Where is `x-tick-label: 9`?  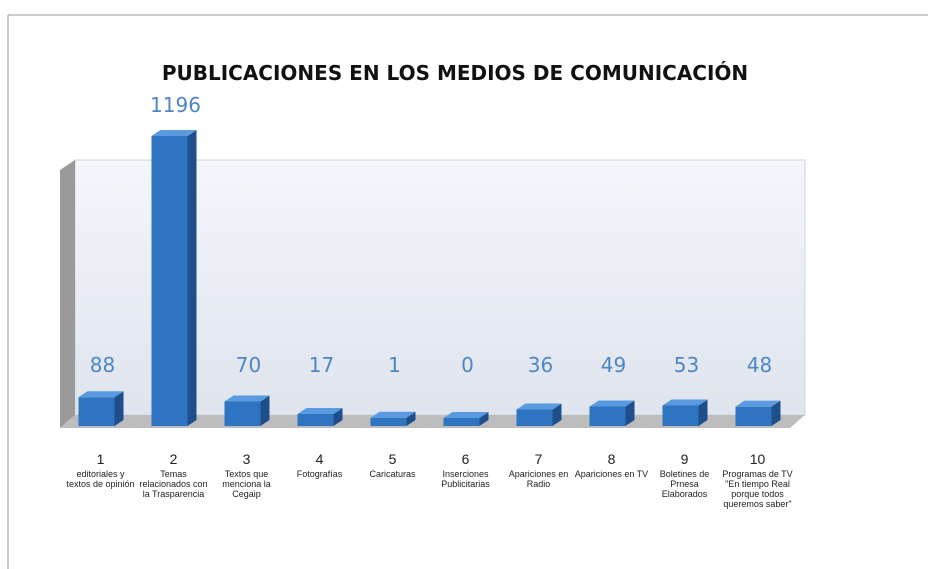 x-tick-label: 9 is located at coordinates (684, 459).